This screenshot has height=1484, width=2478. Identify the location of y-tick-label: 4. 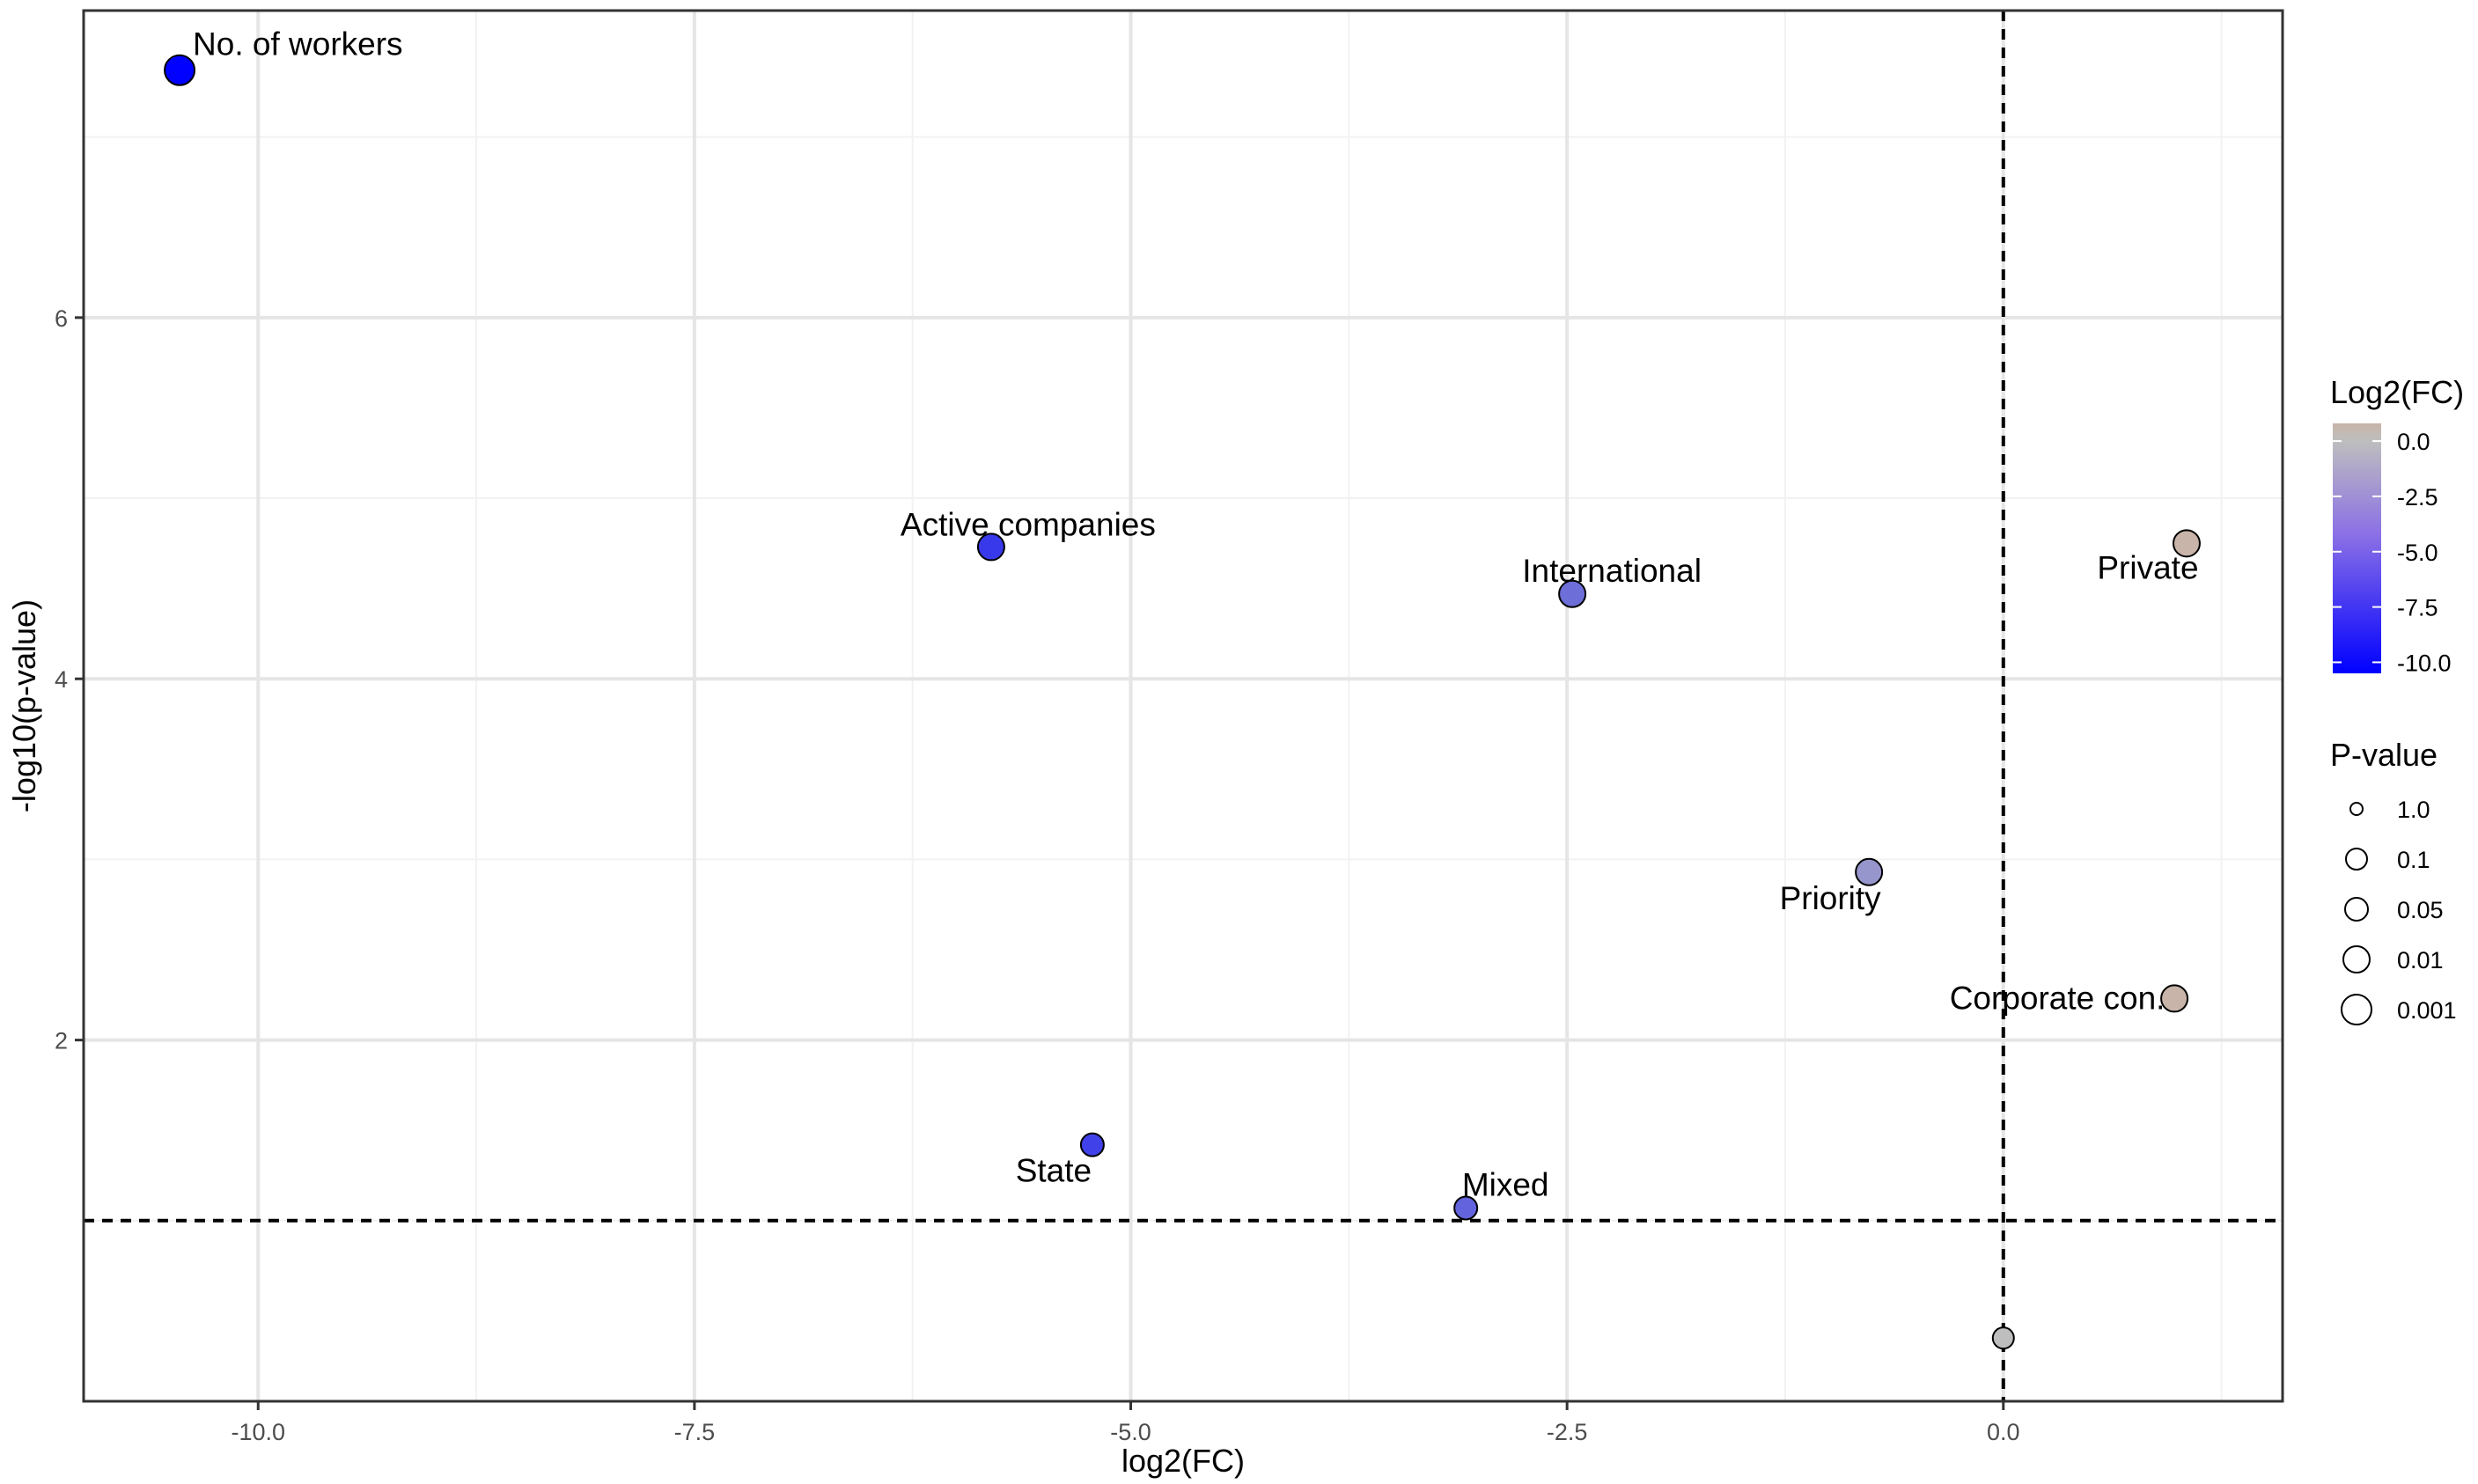
(61, 679).